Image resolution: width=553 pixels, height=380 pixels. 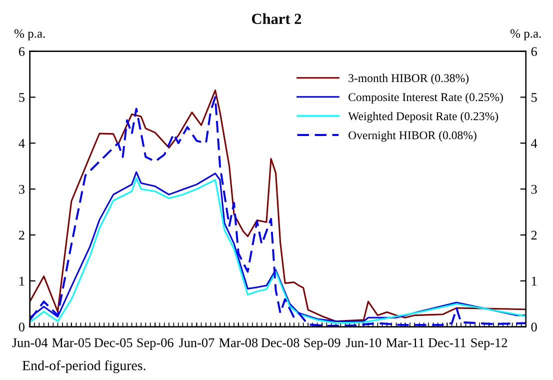 What do you see at coordinates (534, 235) in the screenshot?
I see `y2-tick-label: 2` at bounding box center [534, 235].